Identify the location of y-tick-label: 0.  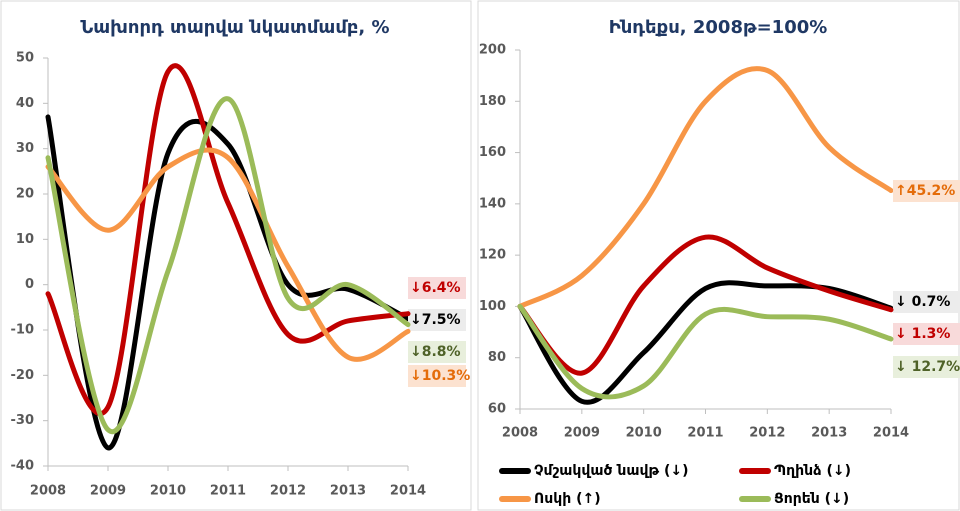
(29, 284).